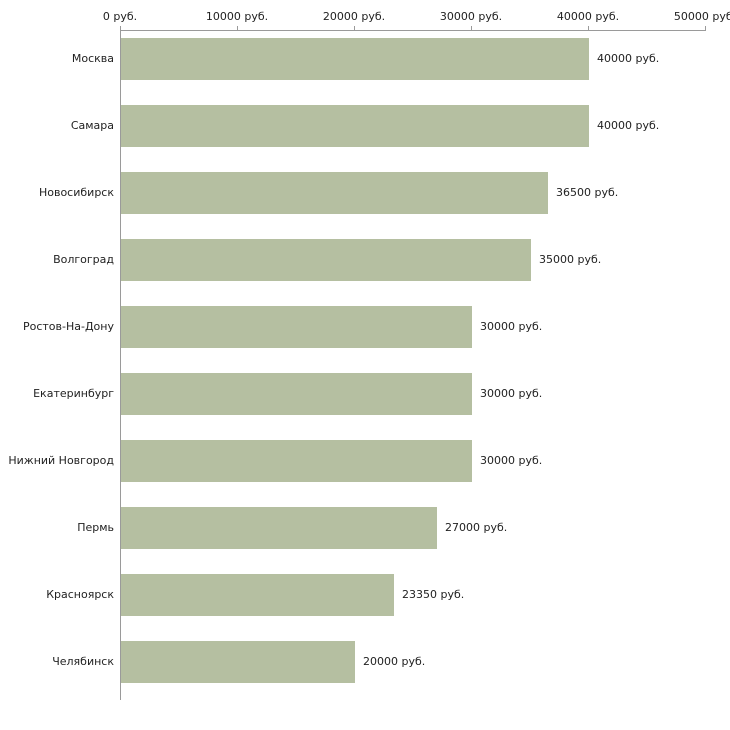 The height and width of the screenshot is (730, 730). Describe the element at coordinates (61, 460) in the screenshot. I see `category-label: Нижний Новгород` at that location.